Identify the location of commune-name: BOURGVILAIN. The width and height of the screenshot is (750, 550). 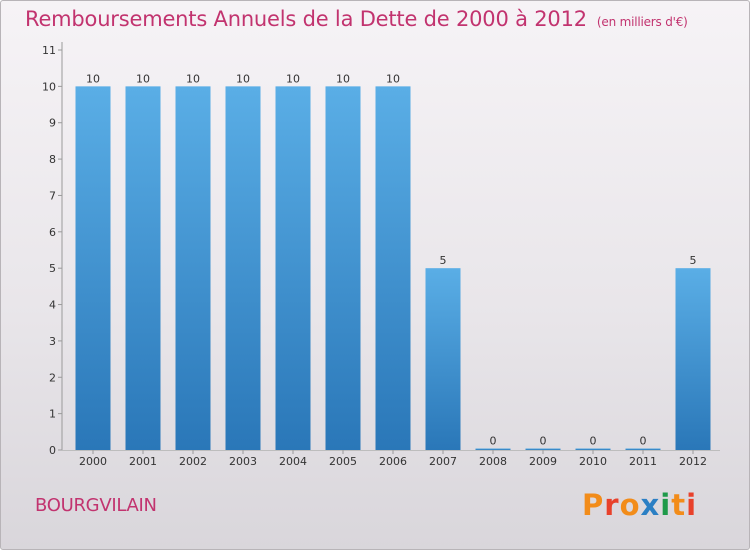
(96, 505).